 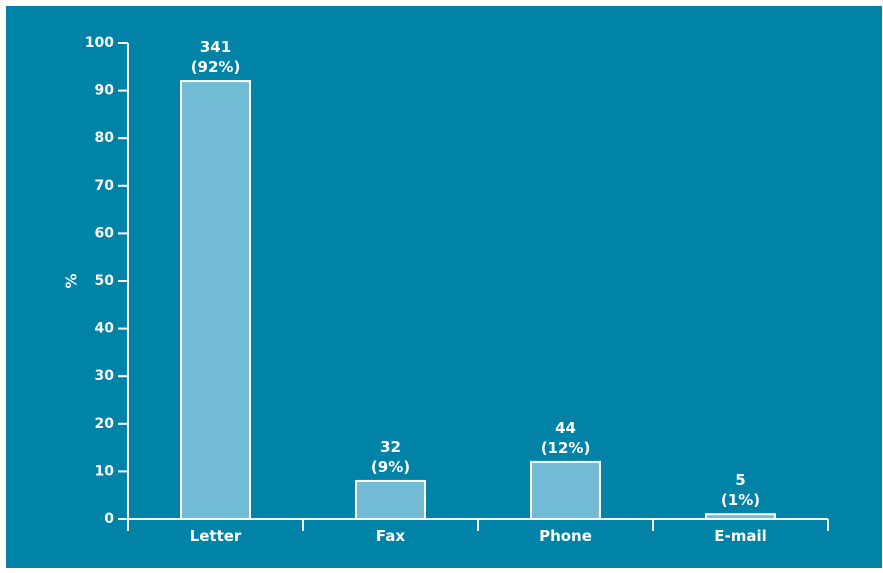 I want to click on data-label-percent: (1%), so click(x=740, y=500).